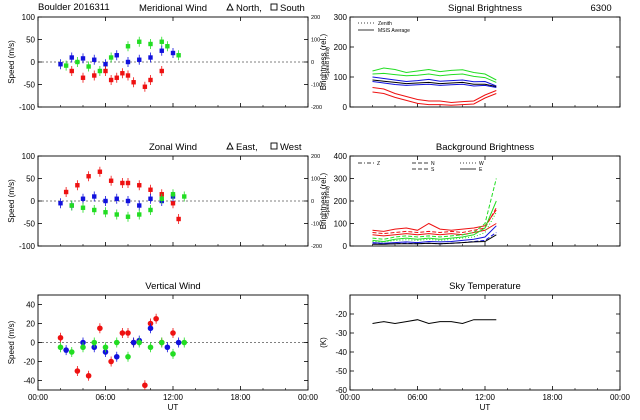 The image size is (640, 420). I want to click on zonal-y2label: Speed (m/s), so click(328, 201).